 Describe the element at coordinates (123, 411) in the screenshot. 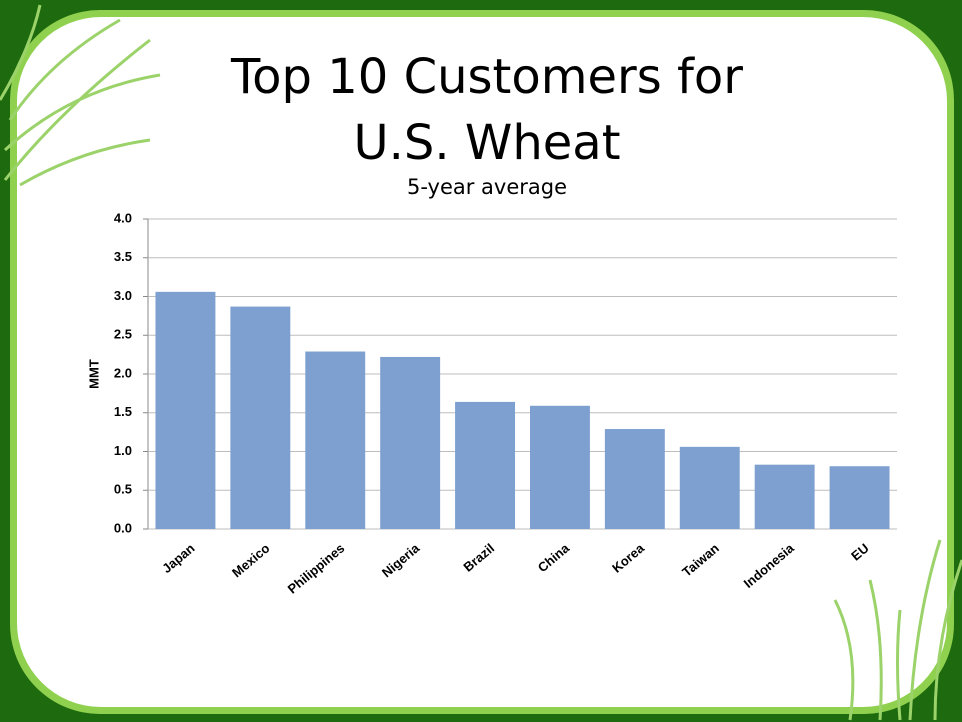

I see `y-tick-label: 1.5` at that location.